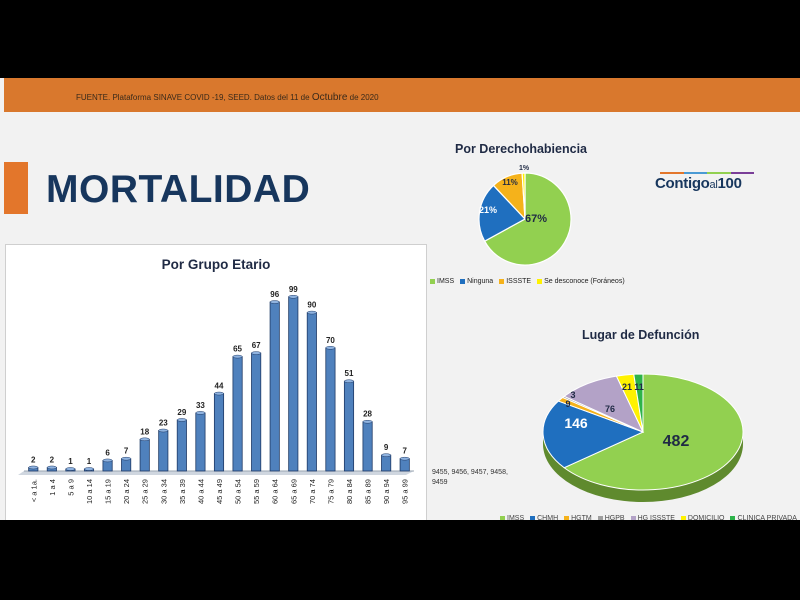  Describe the element at coordinates (33, 490) in the screenshot. I see `x-tick-label-0: < a 1a.` at that location.